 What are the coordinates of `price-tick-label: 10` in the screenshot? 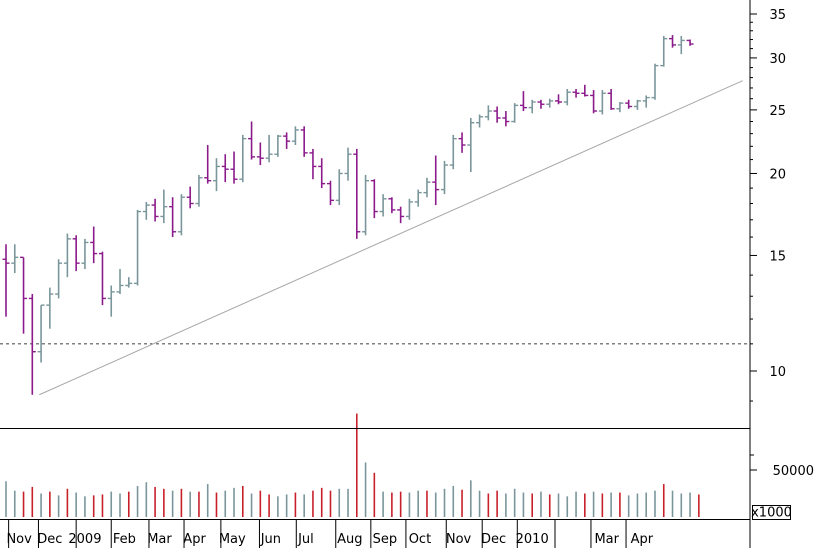 It's located at (777, 372).